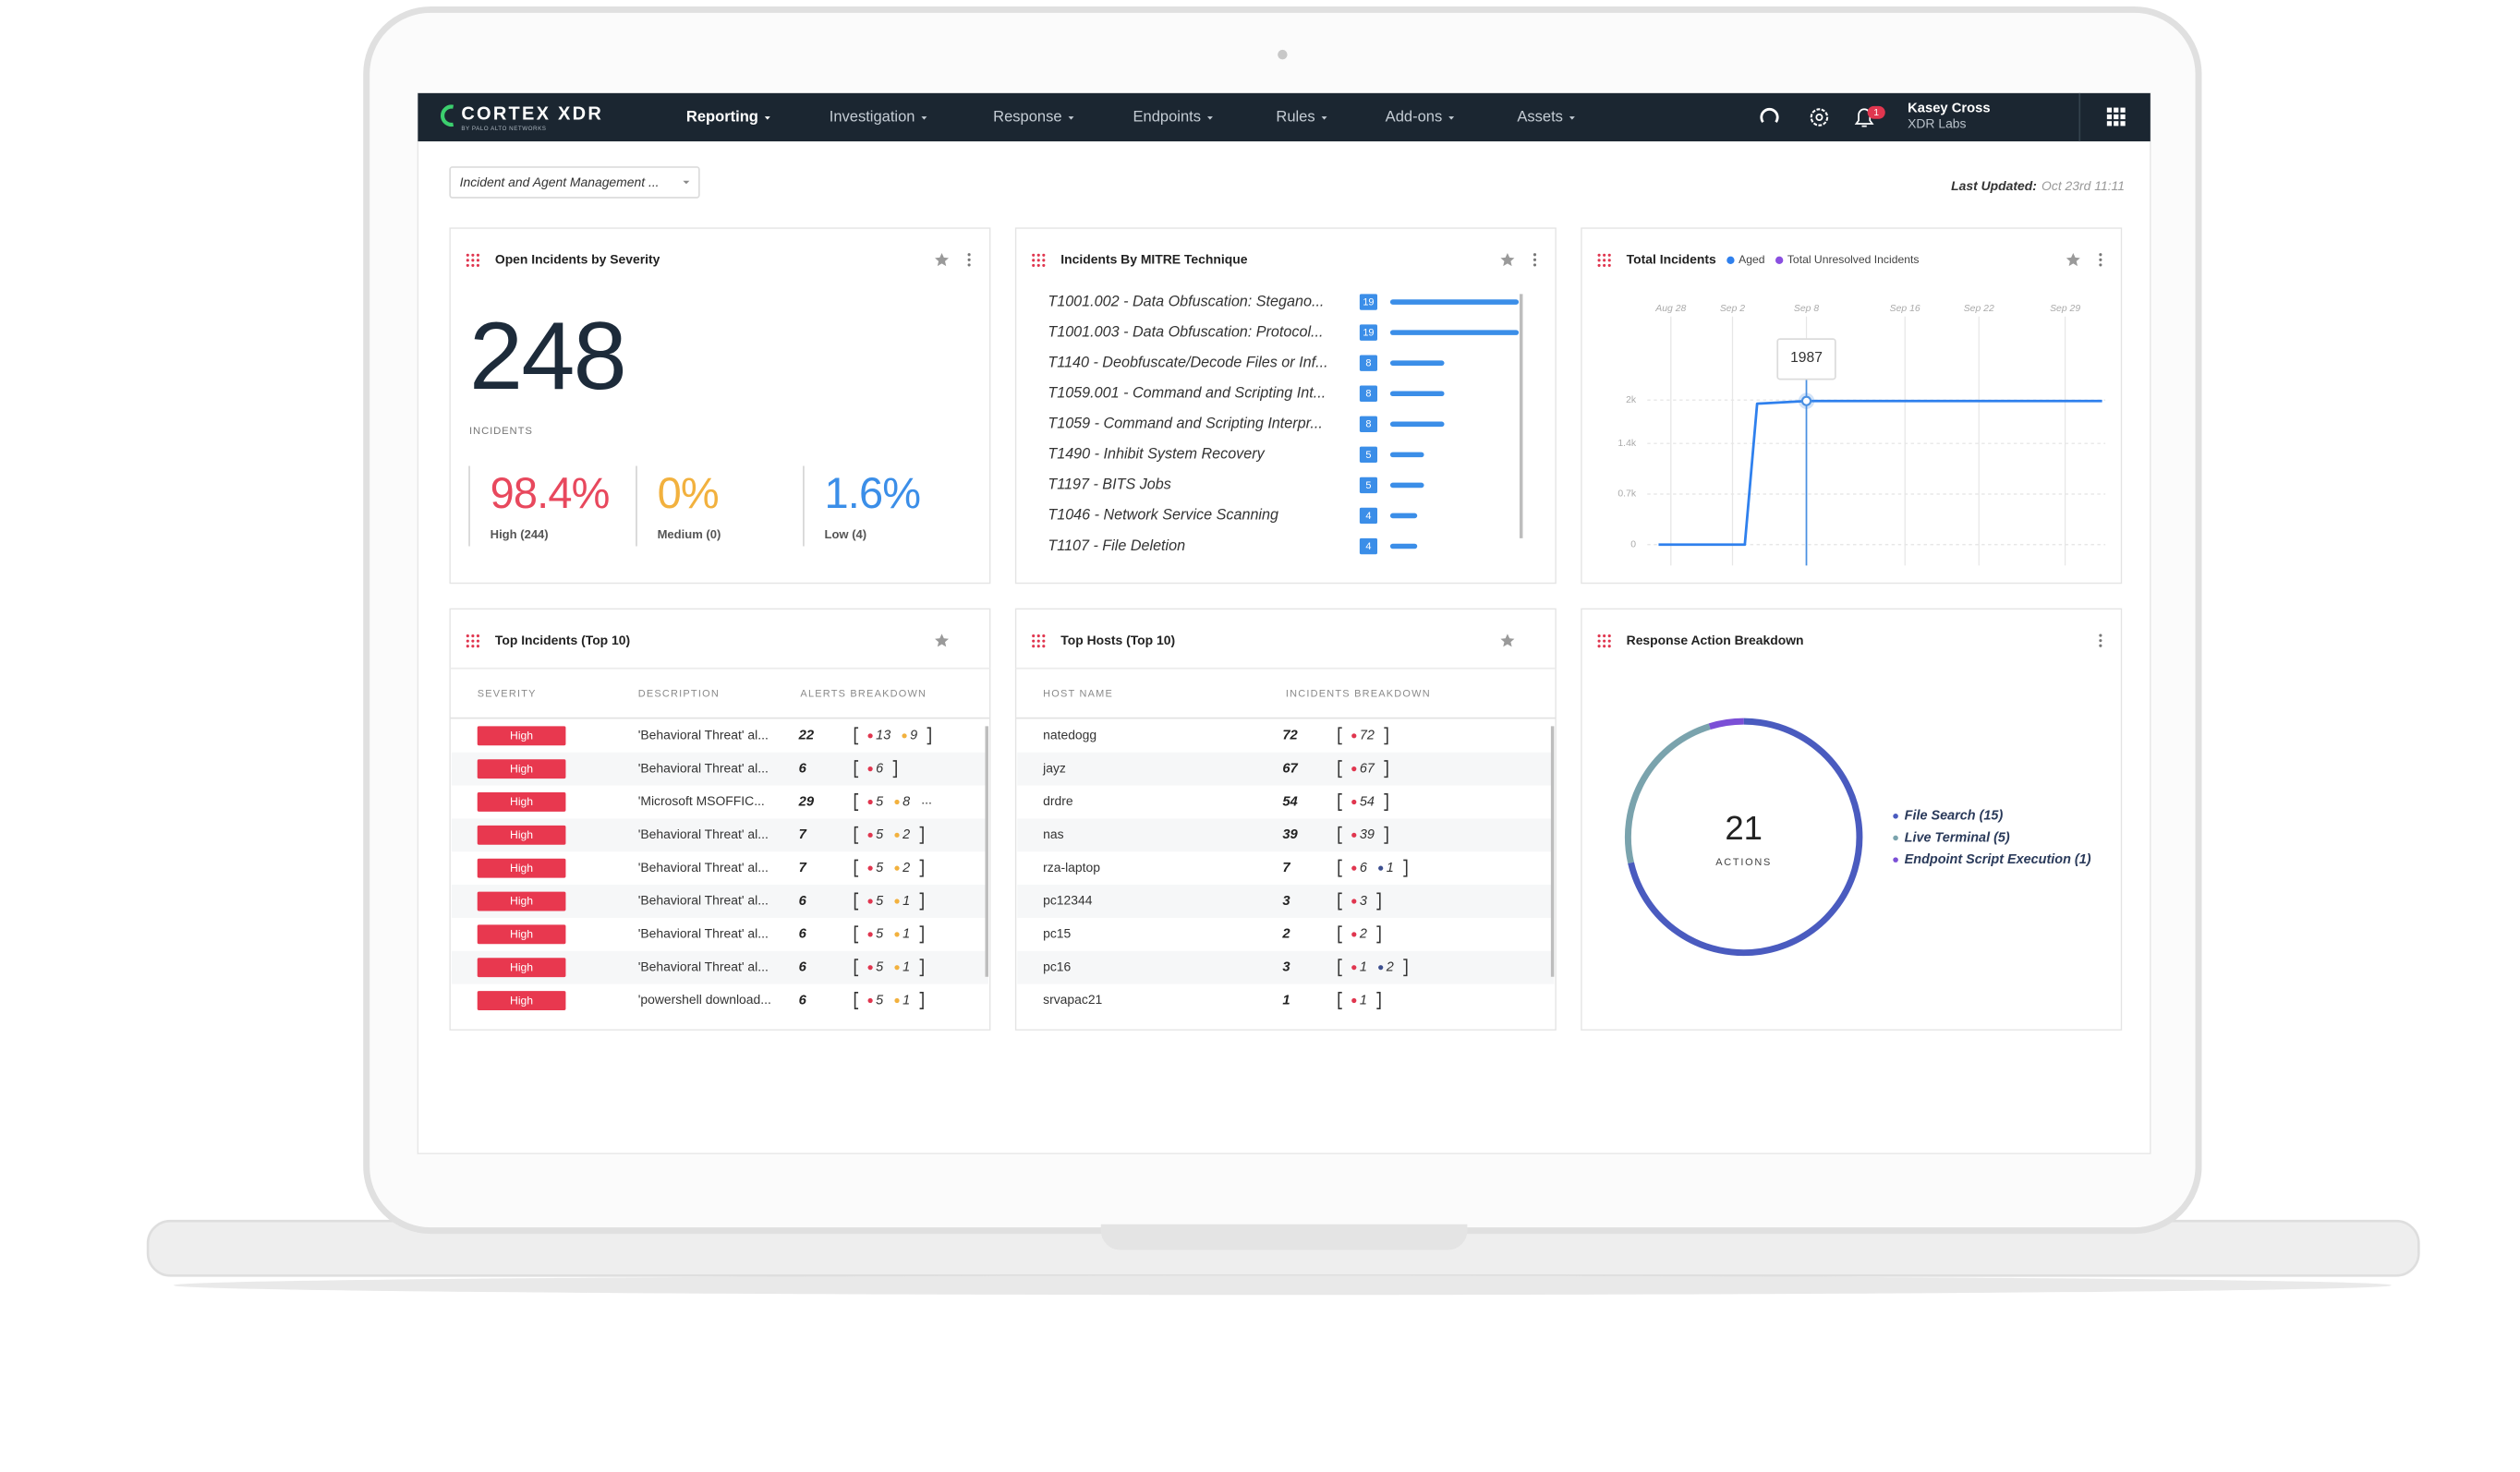 The height and width of the screenshot is (1472, 2520). Describe the element at coordinates (686, 182) in the screenshot. I see `select-caret` at that location.